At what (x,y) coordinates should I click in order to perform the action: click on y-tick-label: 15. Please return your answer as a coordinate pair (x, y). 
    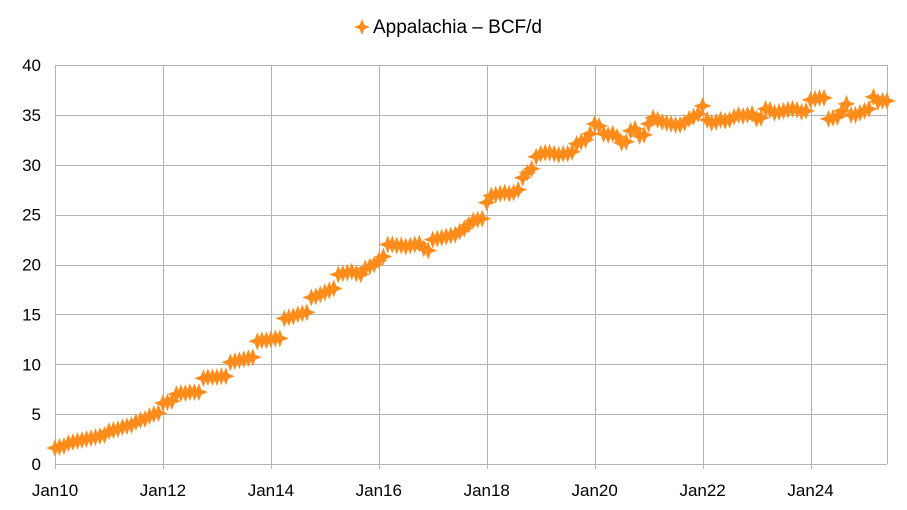
    Looking at the image, I should click on (31, 314).